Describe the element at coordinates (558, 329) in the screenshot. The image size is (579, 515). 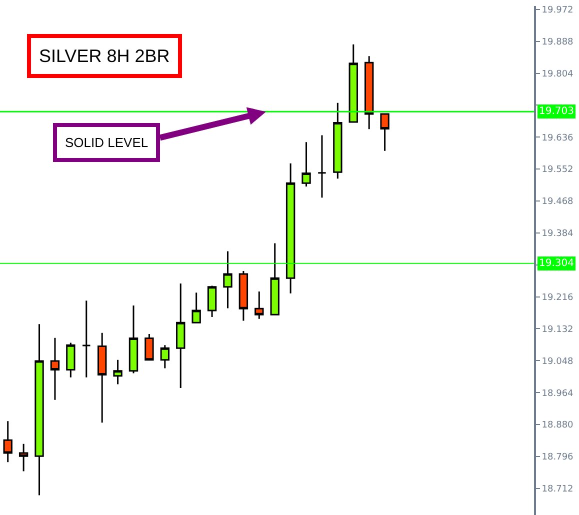
I see `y-tick-label: 19.132` at that location.